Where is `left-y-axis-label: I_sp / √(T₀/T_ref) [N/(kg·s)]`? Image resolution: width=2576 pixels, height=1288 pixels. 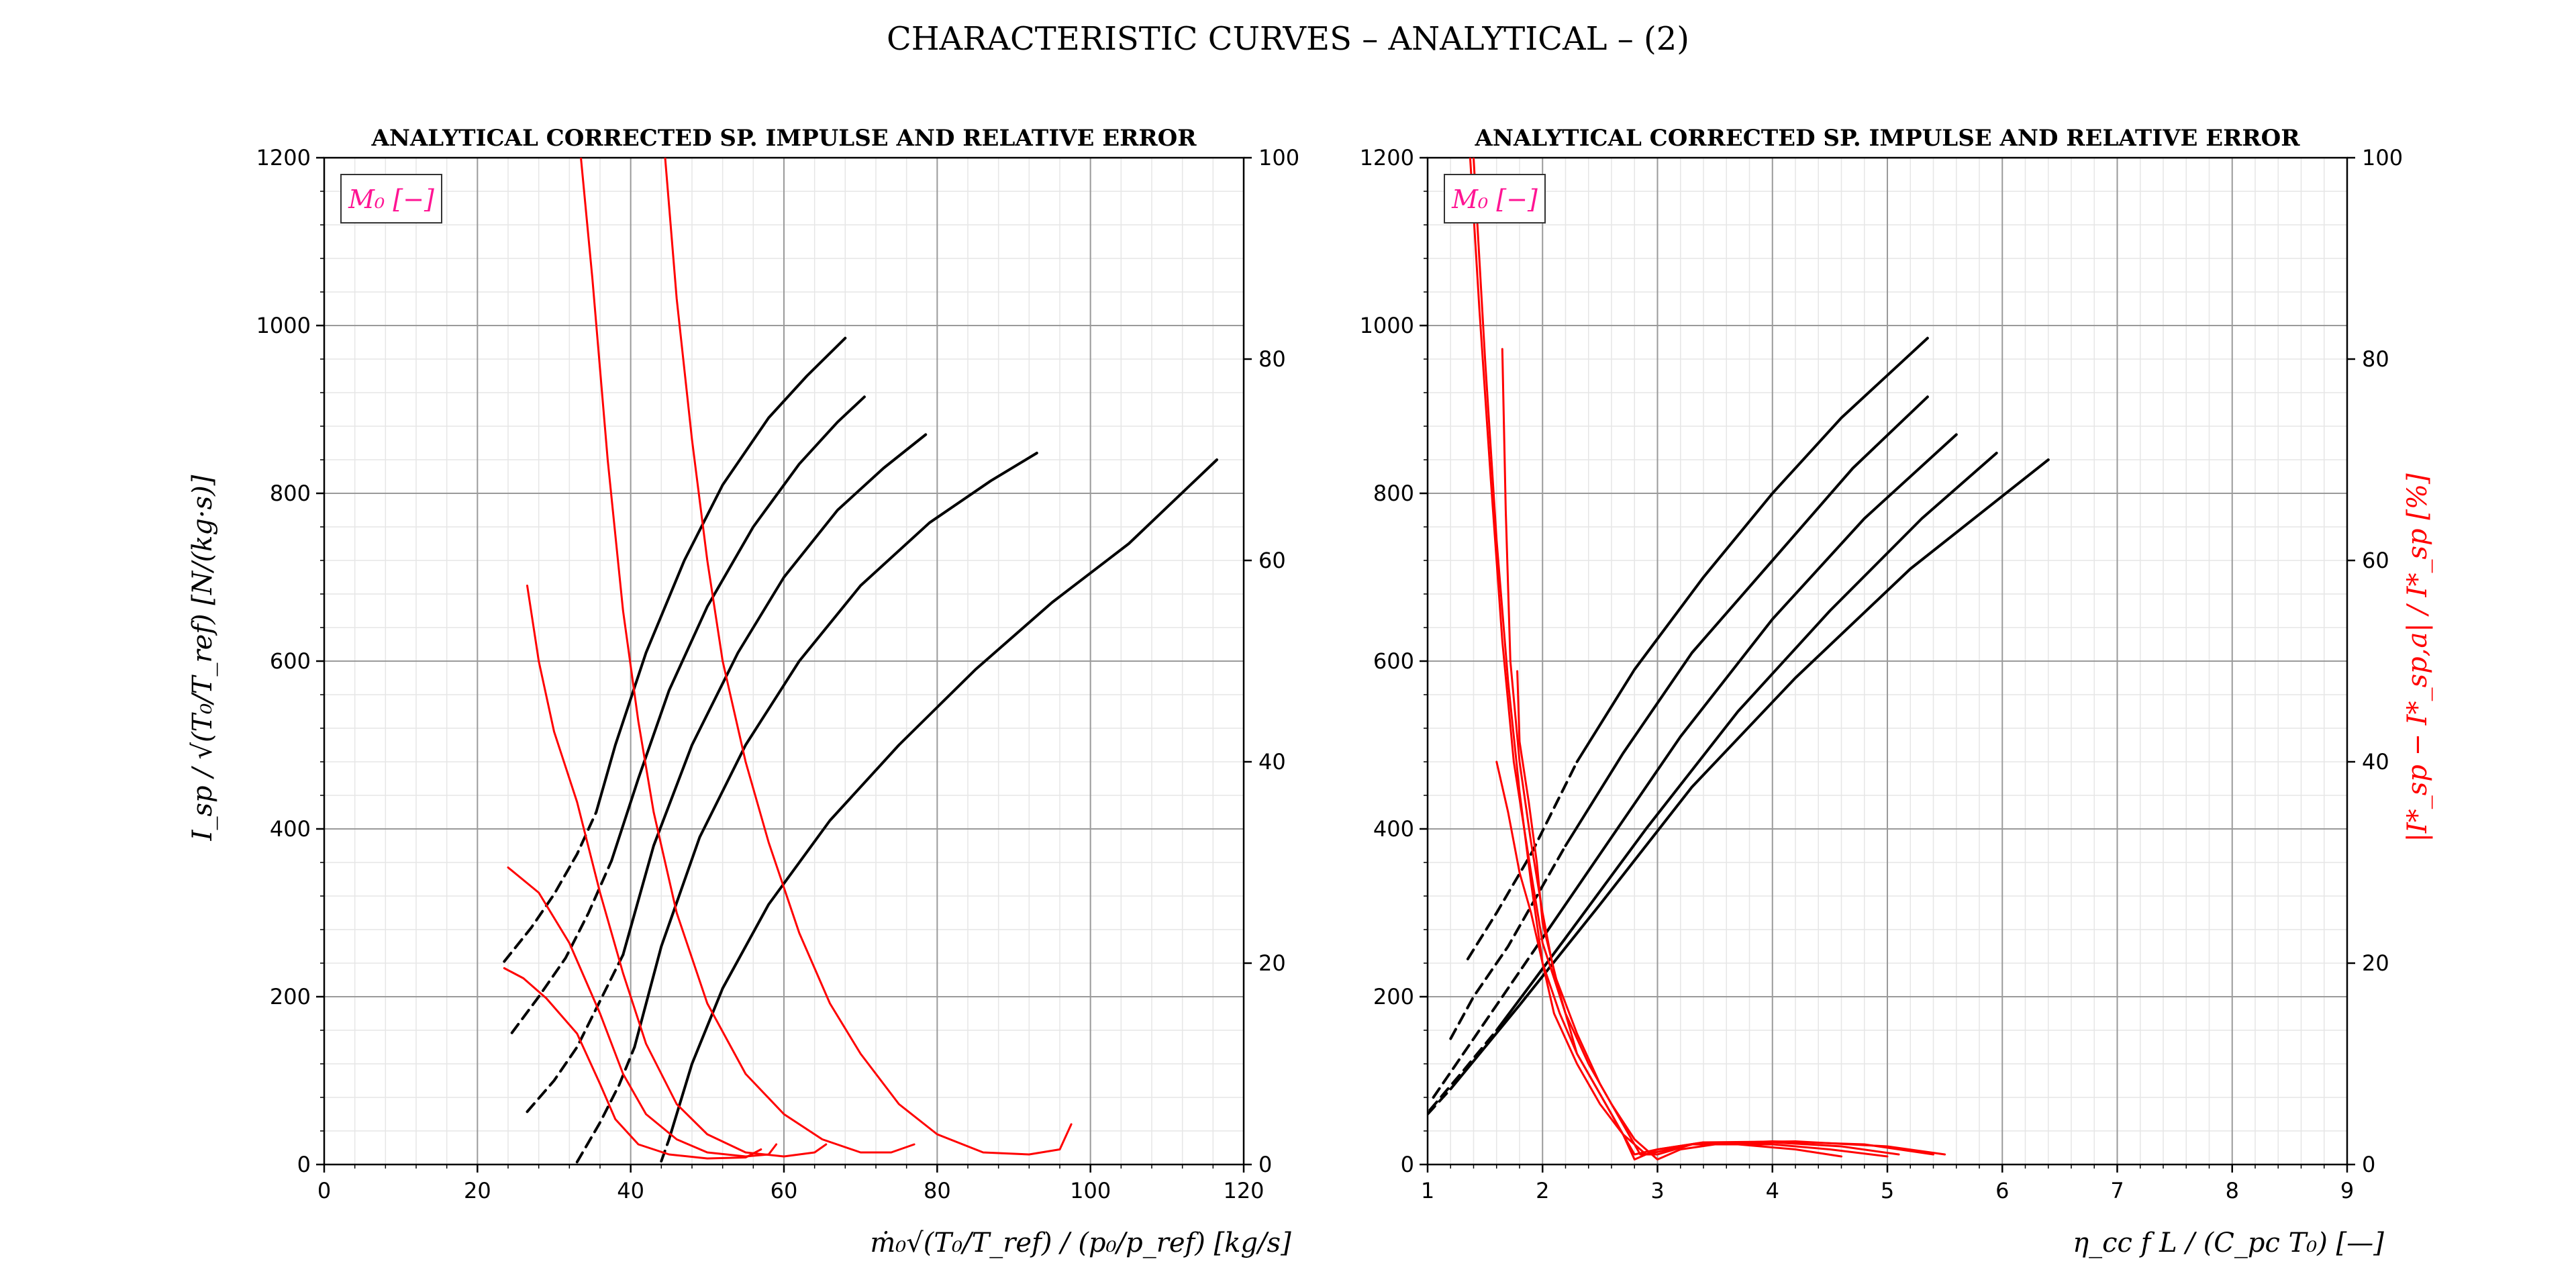
left-y-axis-label: I_sp / √(T₀/T_ref) [N/(kg·s)] is located at coordinates (202, 658).